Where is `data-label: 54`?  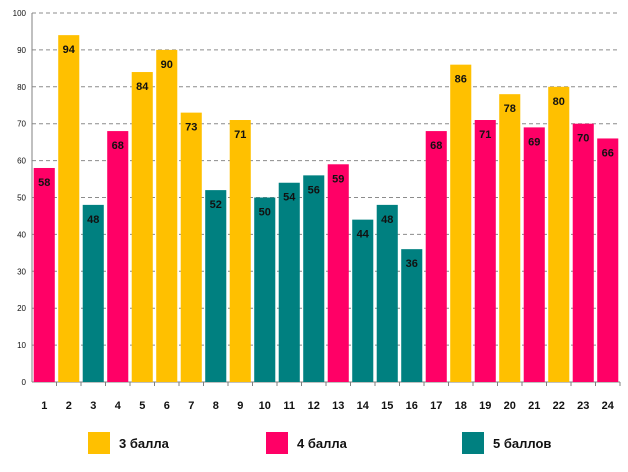
data-label: 54 is located at coordinates (289, 198).